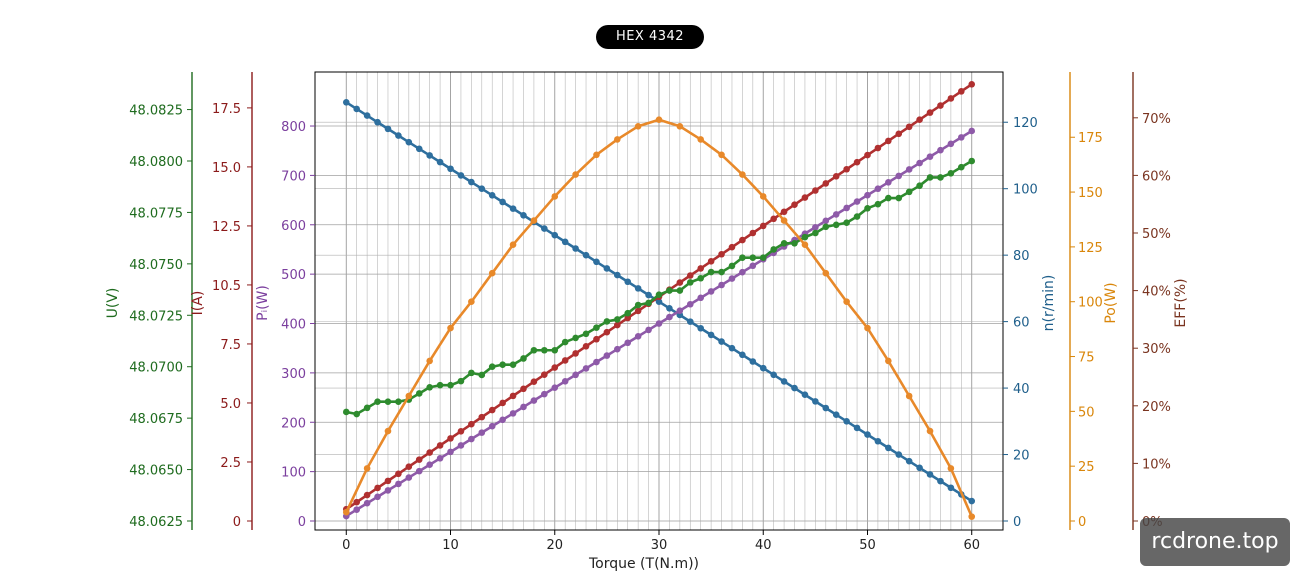 The width and height of the screenshot is (1300, 572). I want to click on pi-tick-label: 700, so click(293, 176).